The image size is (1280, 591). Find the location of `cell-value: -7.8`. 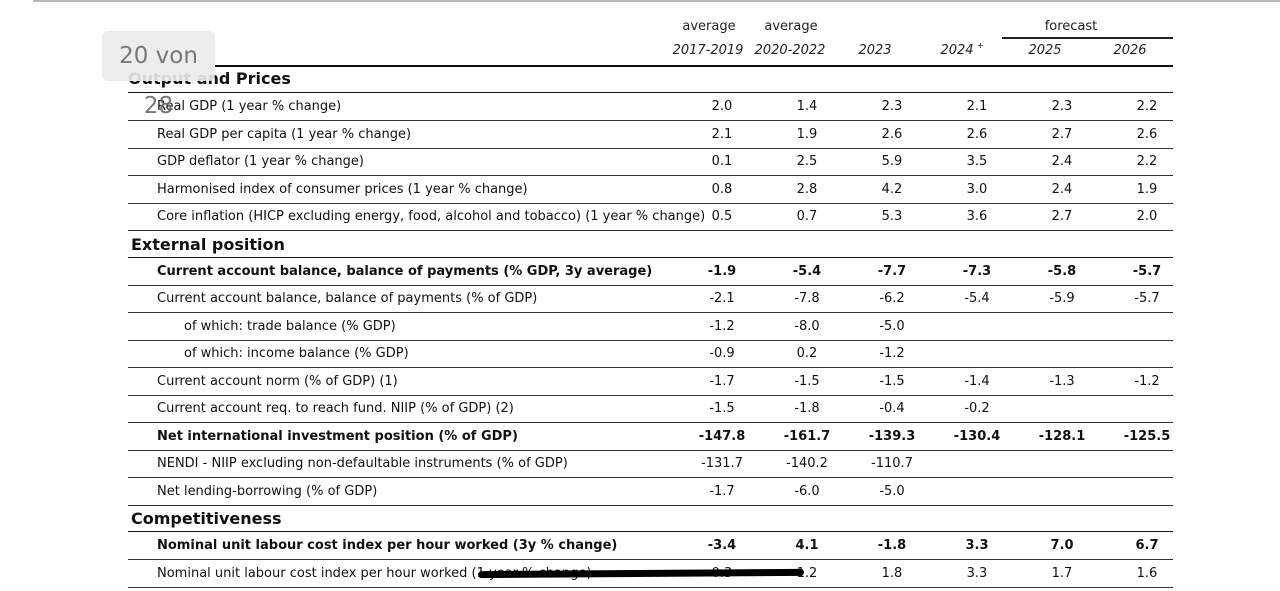

cell-value: -7.8 is located at coordinates (807, 298).